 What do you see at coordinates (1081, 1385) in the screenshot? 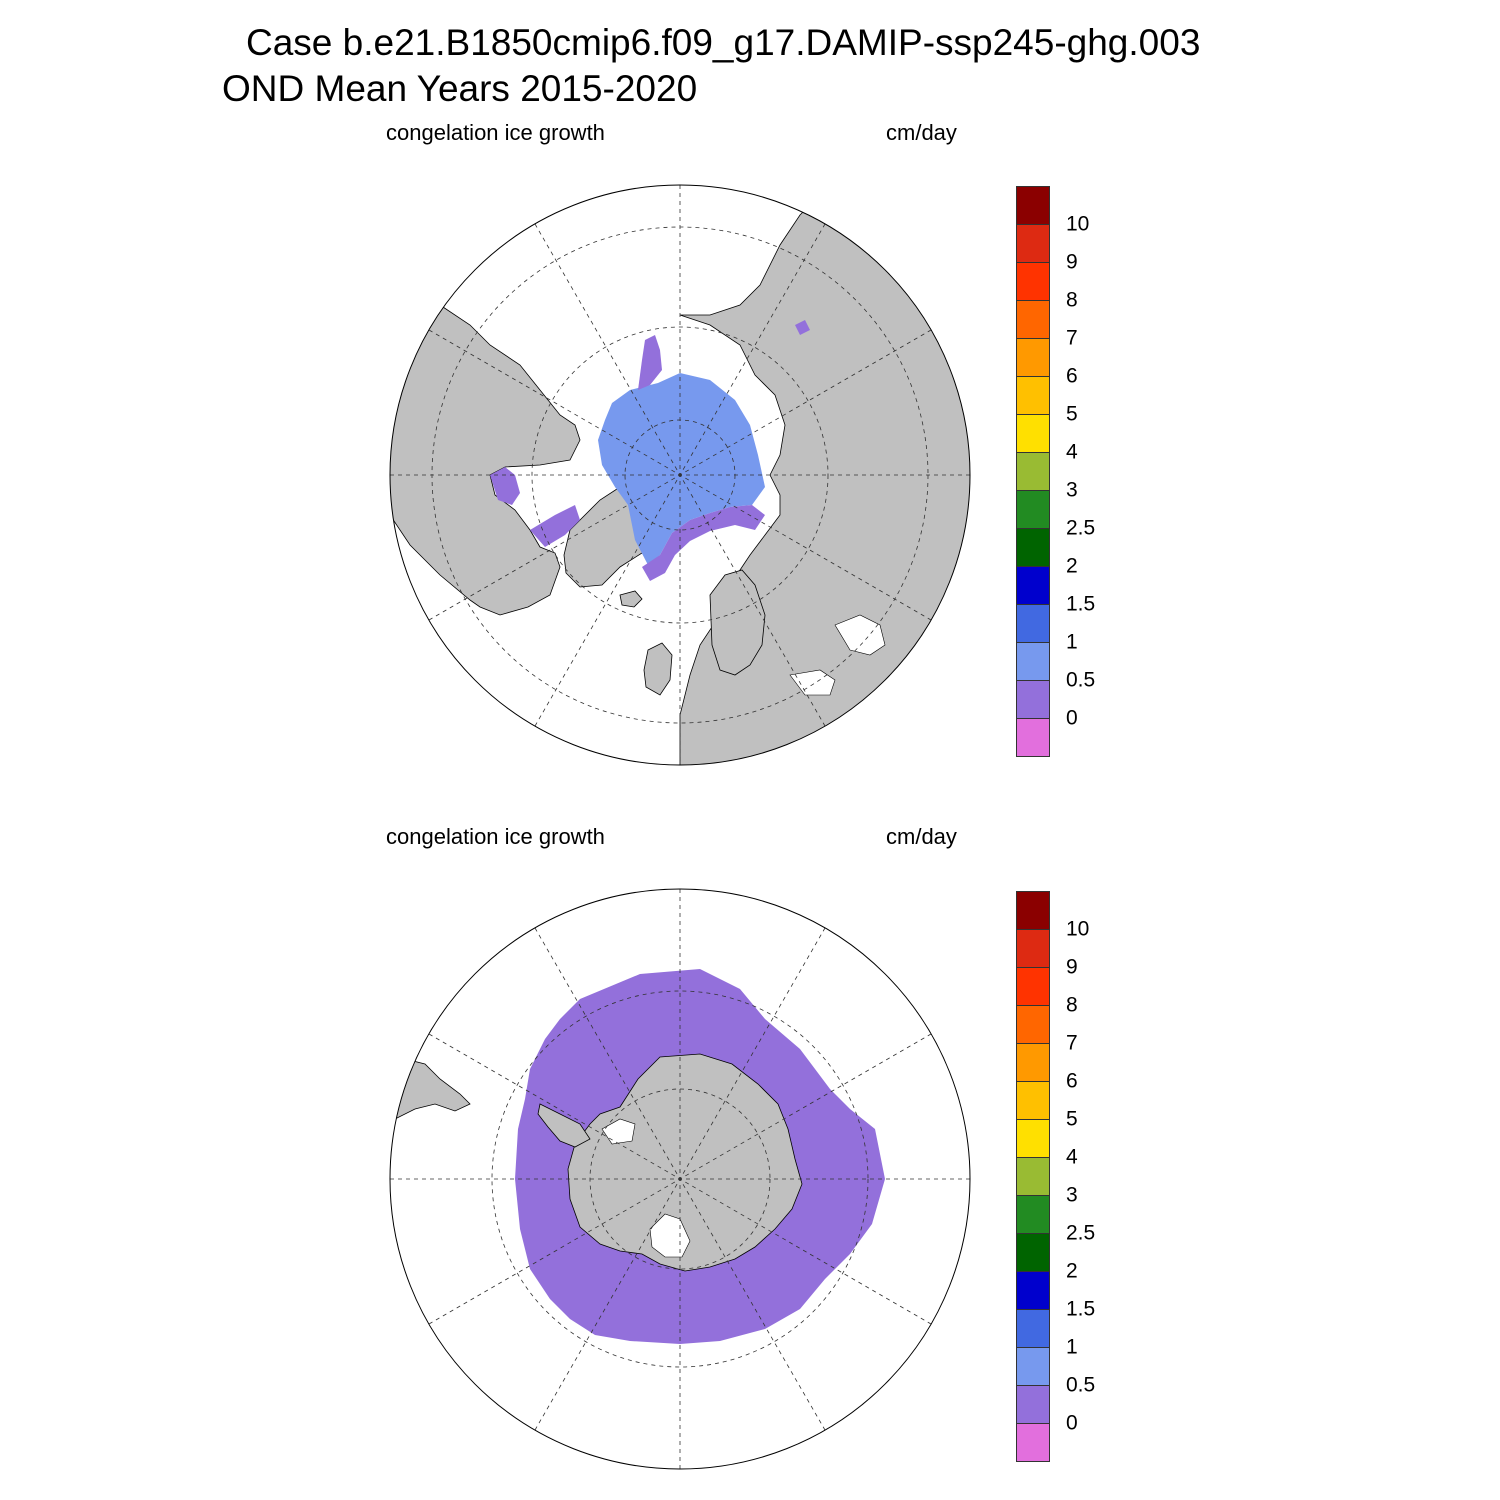
I see `south-colorbar-label: 0.5` at bounding box center [1081, 1385].